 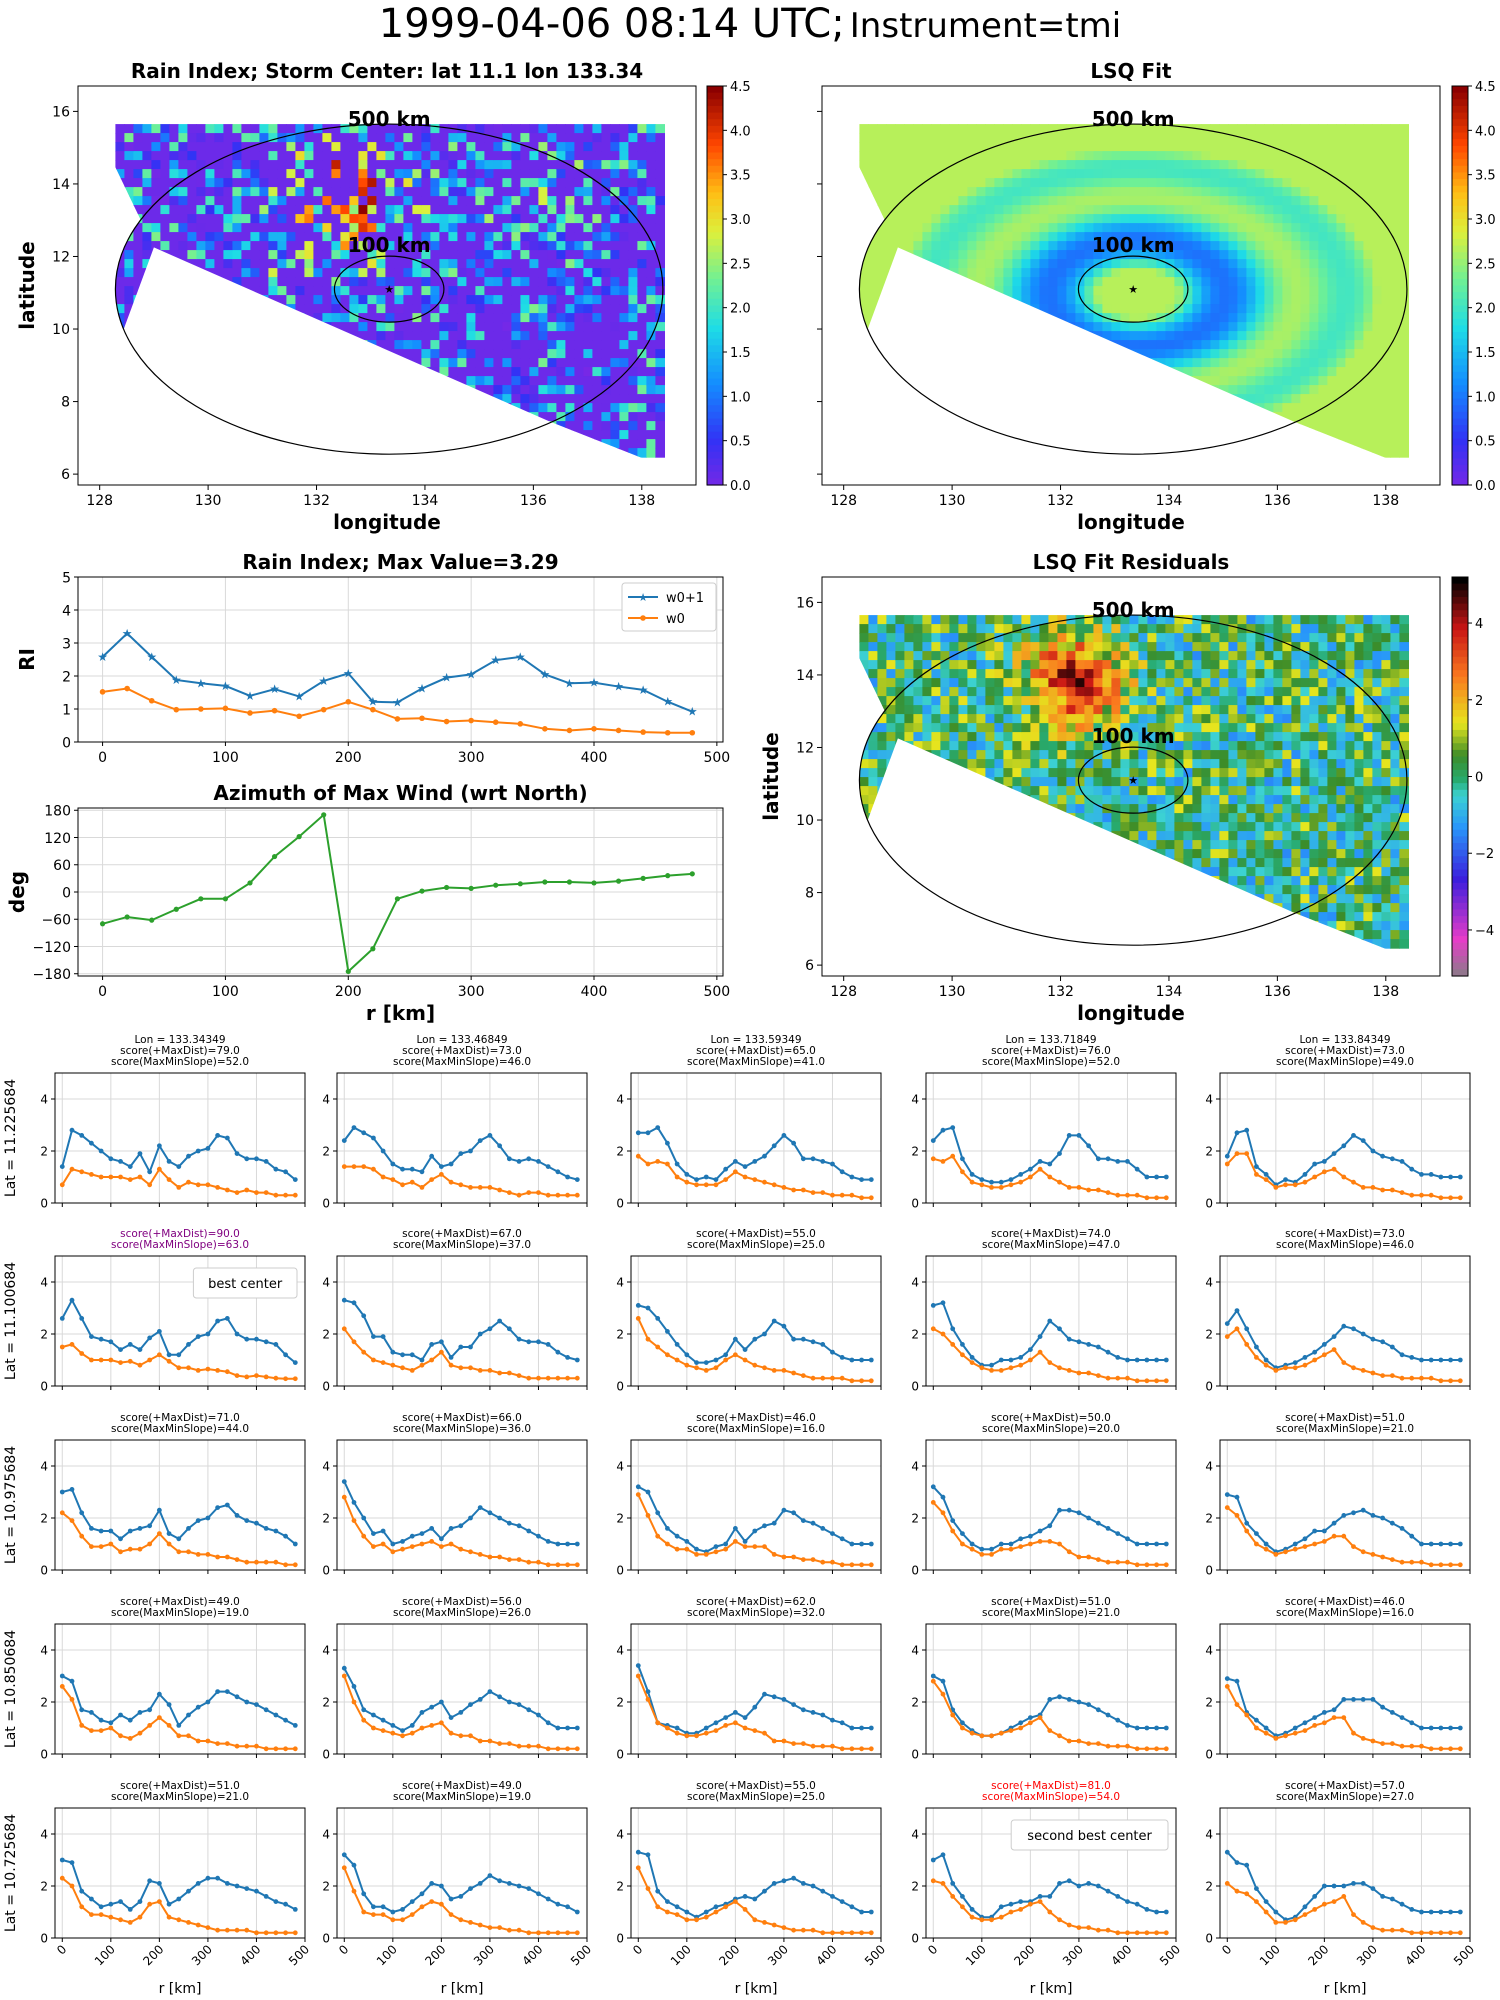 I want to click on legend-label-w0: w0, so click(x=675, y=619).